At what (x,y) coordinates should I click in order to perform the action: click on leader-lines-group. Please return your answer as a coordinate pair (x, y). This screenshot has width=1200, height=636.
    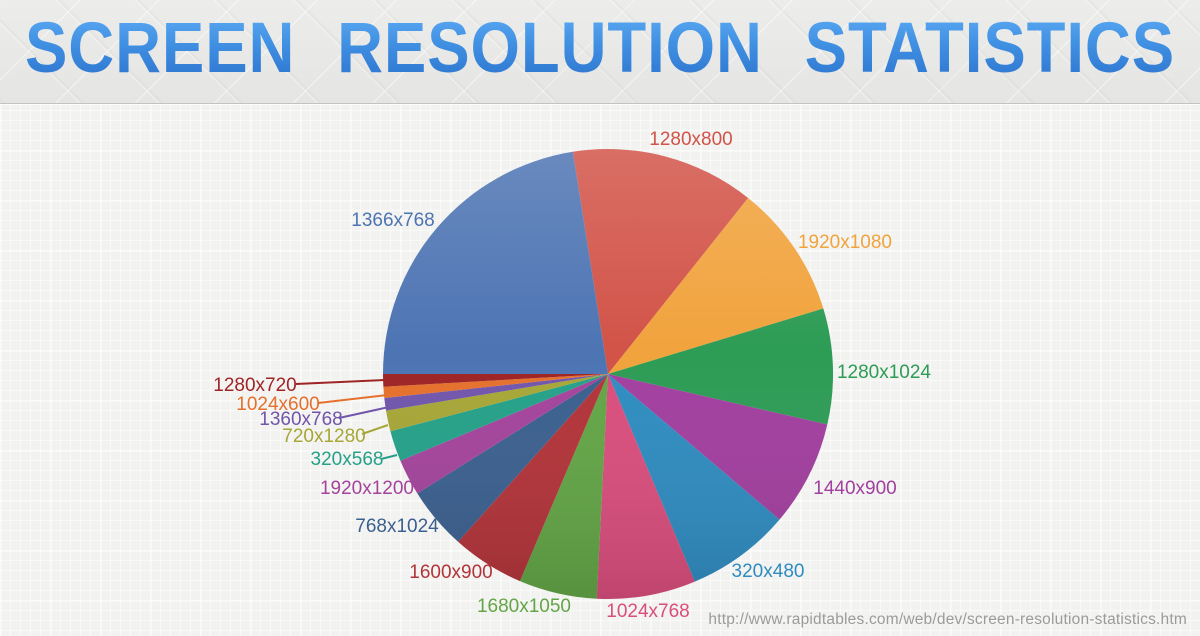
    Looking at the image, I should click on (346, 419).